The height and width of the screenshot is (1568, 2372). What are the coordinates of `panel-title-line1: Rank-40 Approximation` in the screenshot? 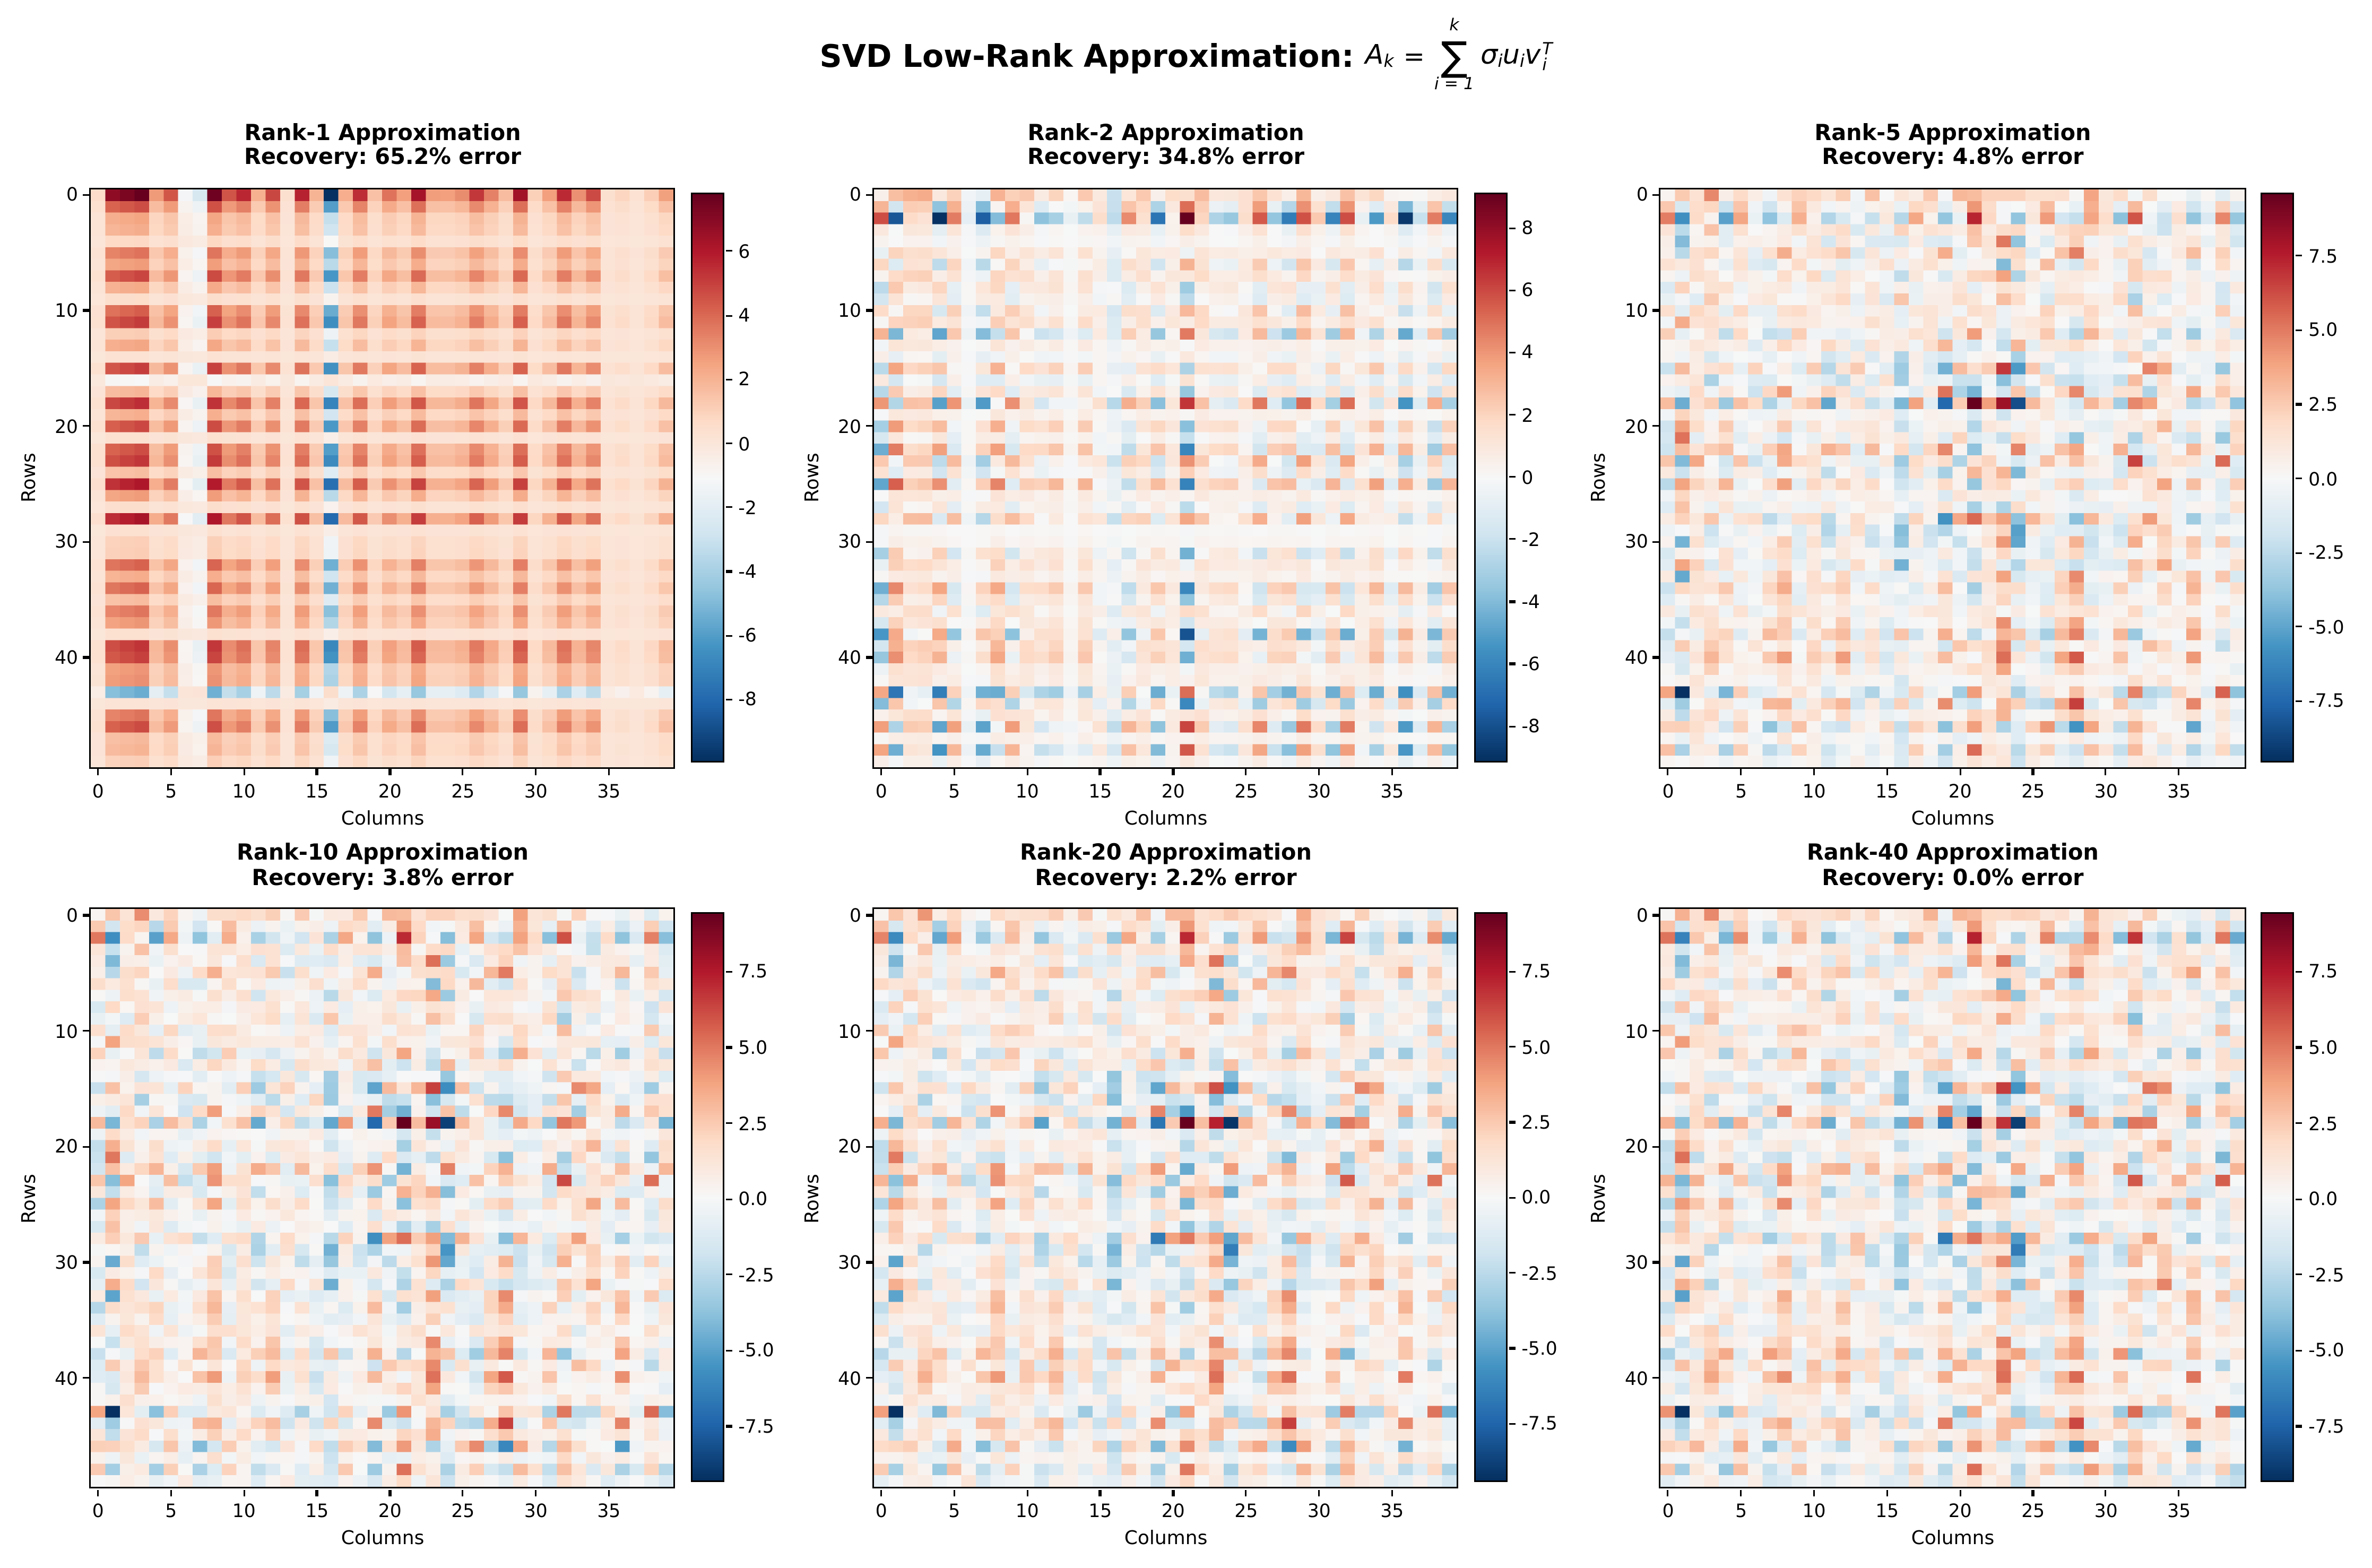 It's located at (1952, 854).